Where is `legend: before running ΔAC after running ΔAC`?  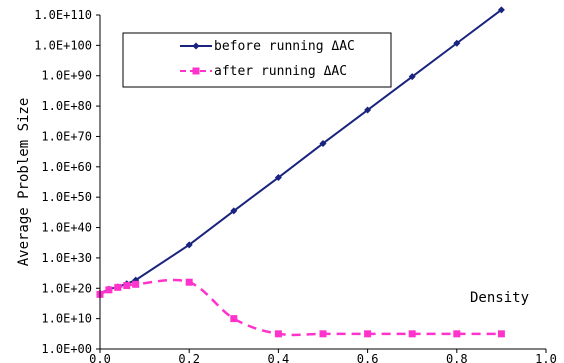
legend: before running ΔAC after running ΔAC is located at coordinates (257, 60).